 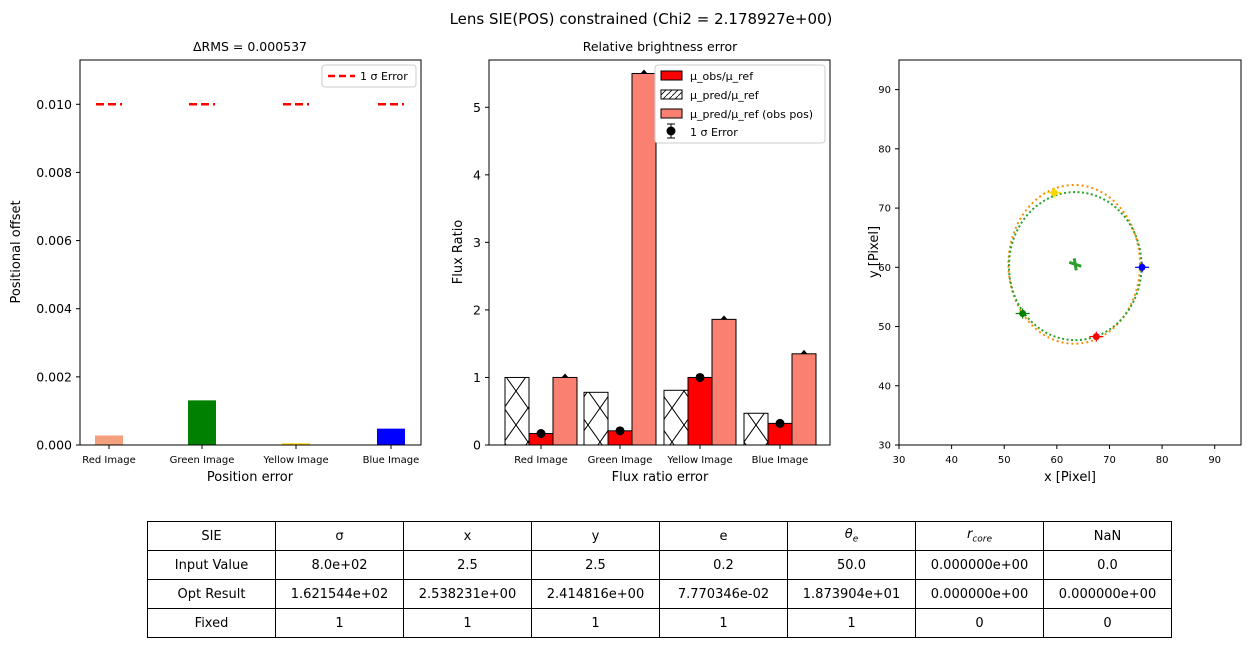 I want to click on y-tick-label: 0.010, so click(x=54, y=104).